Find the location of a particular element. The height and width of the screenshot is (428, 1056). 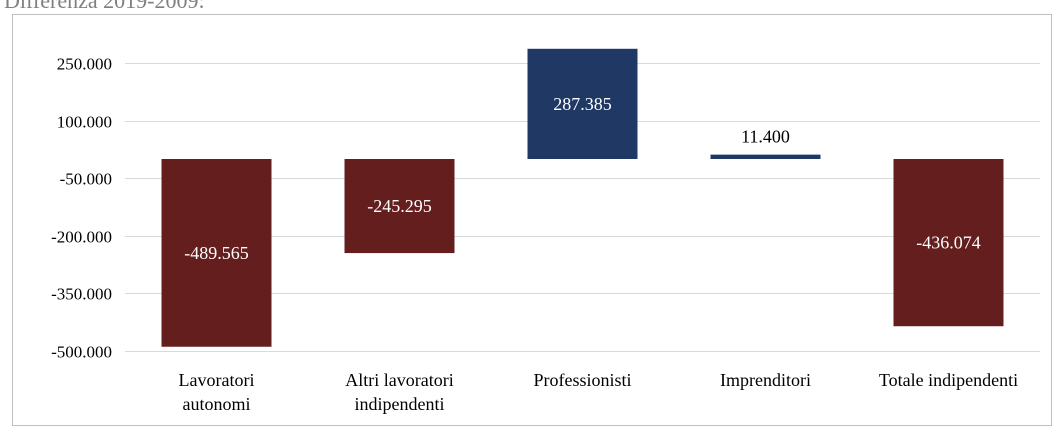

y-tick-label: -350.000 is located at coordinates (81, 294).